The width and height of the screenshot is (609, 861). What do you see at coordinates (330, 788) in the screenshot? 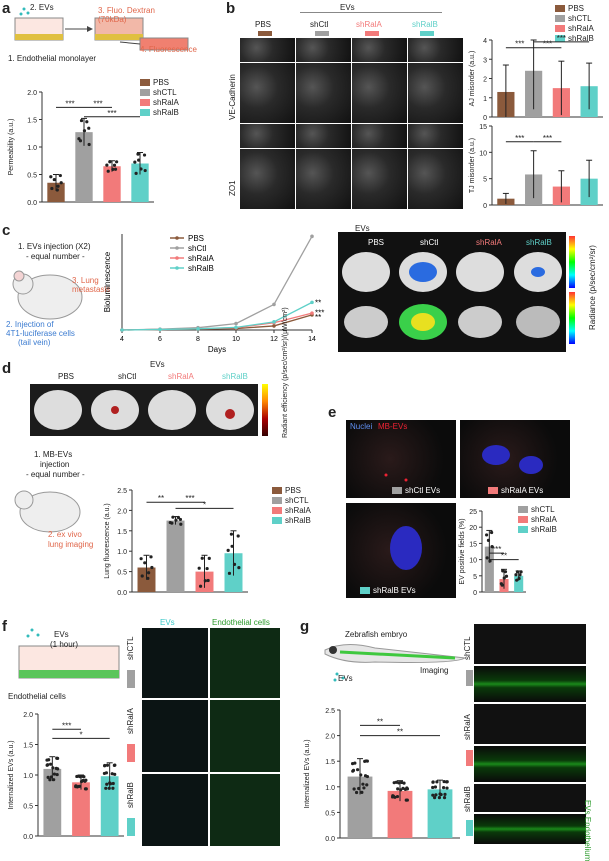
I see `y-tick-label: 1.0` at bounding box center [330, 788].